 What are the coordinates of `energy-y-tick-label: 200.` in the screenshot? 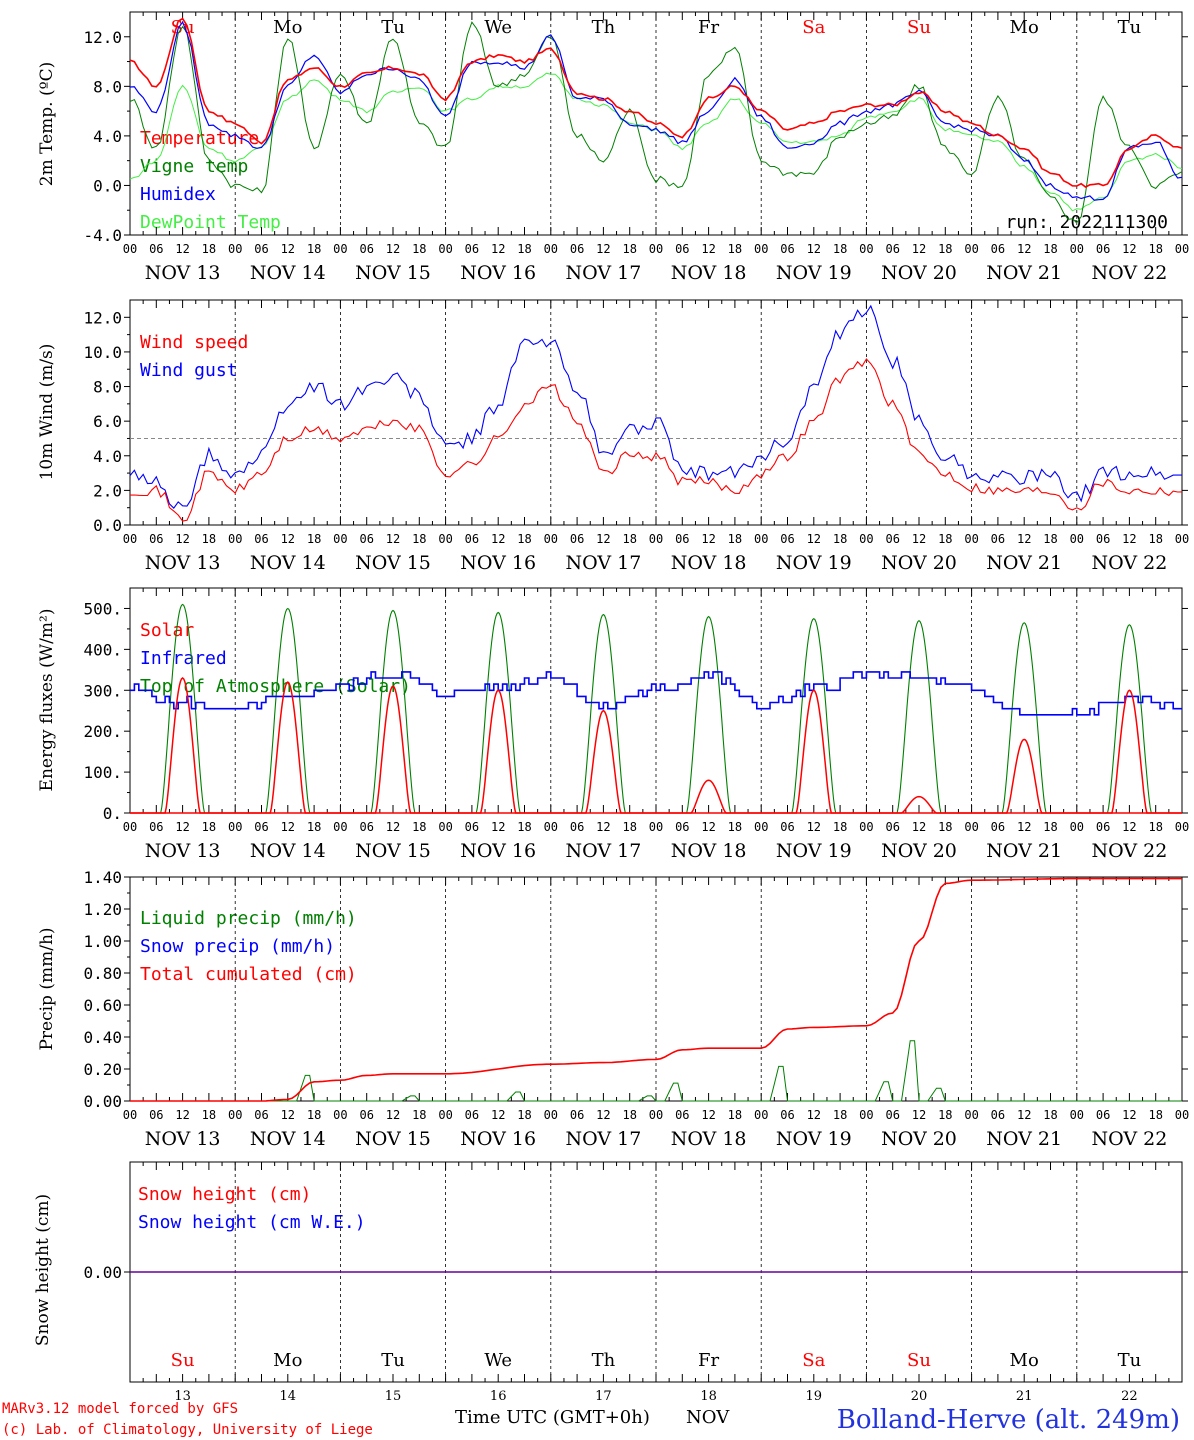 It's located at (102, 731).